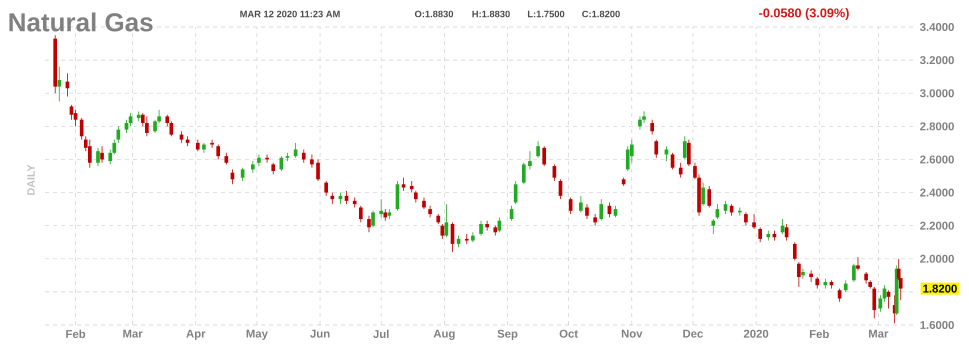  Describe the element at coordinates (937, 226) in the screenshot. I see `y-tick-label: 2.2000` at that location.